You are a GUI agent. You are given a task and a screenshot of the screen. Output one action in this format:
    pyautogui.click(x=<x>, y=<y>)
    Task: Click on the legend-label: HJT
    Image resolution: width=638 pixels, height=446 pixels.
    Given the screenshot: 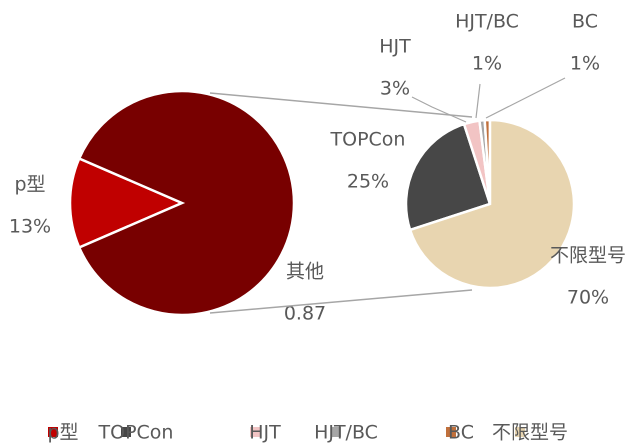 What is the action you would take?
    pyautogui.click(x=265, y=433)
    